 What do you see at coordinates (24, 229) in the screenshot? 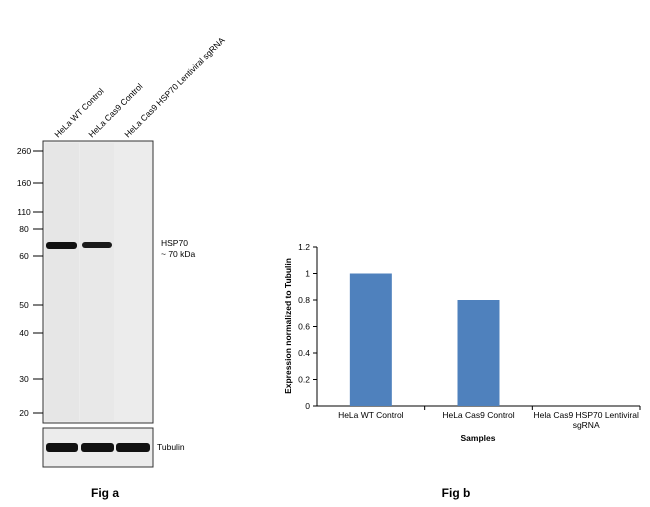
I see `marker-label: 80` at bounding box center [24, 229].